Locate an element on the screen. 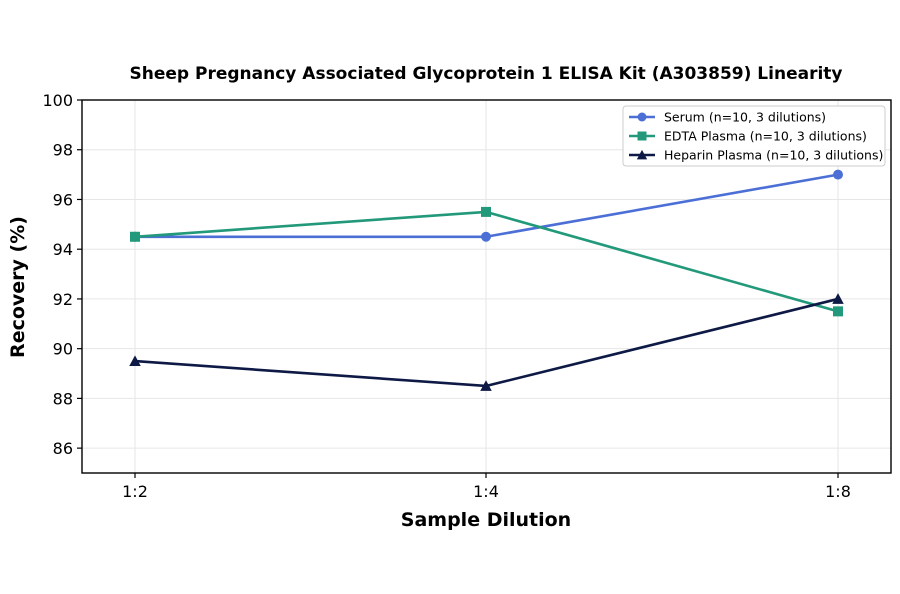 The height and width of the screenshot is (594, 900). y-tick-label: 96 is located at coordinates (63, 199).